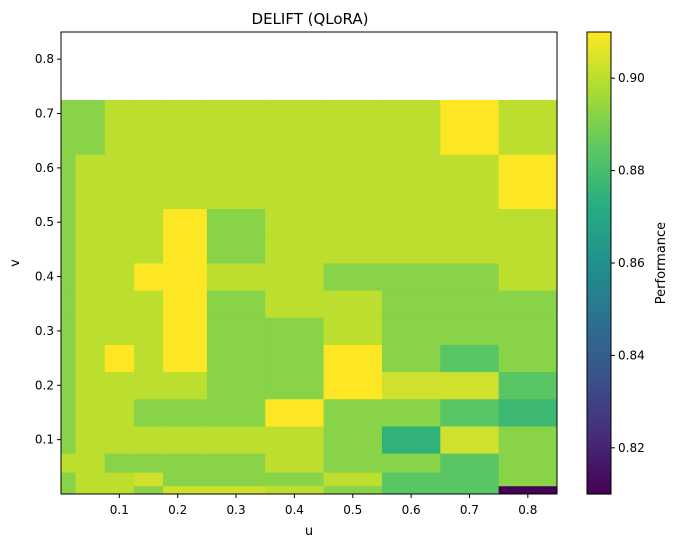 This screenshot has height=547, width=681. What do you see at coordinates (44, 59) in the screenshot?
I see `y-tick-label: 0.8` at bounding box center [44, 59].